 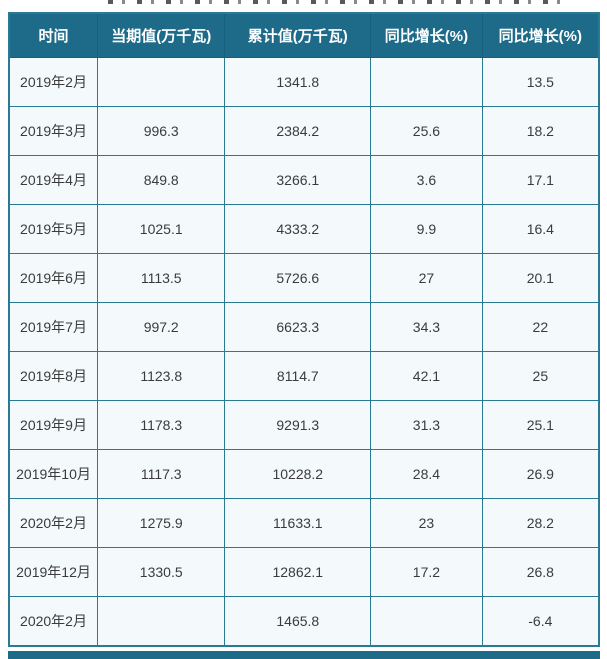 I want to click on table-cell-value: 3266.1, so click(x=298, y=180).